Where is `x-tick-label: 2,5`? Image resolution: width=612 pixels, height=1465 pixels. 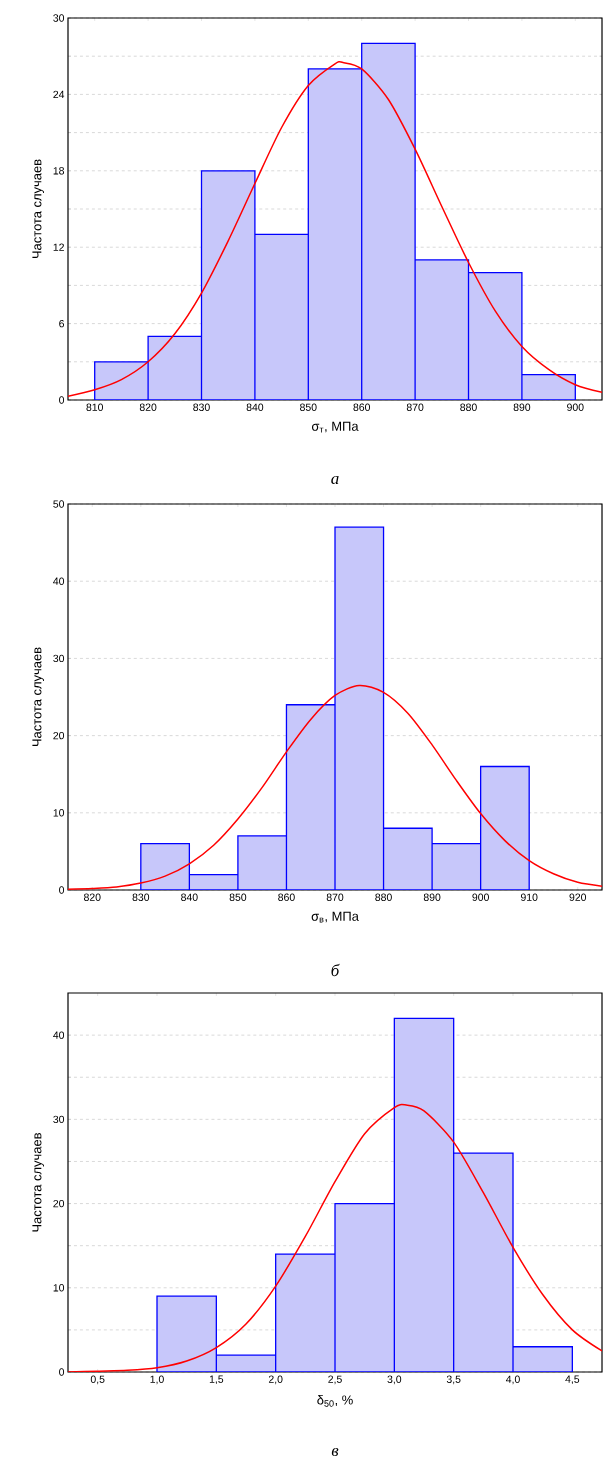
x-tick-label: 2,5 is located at coordinates (335, 1380).